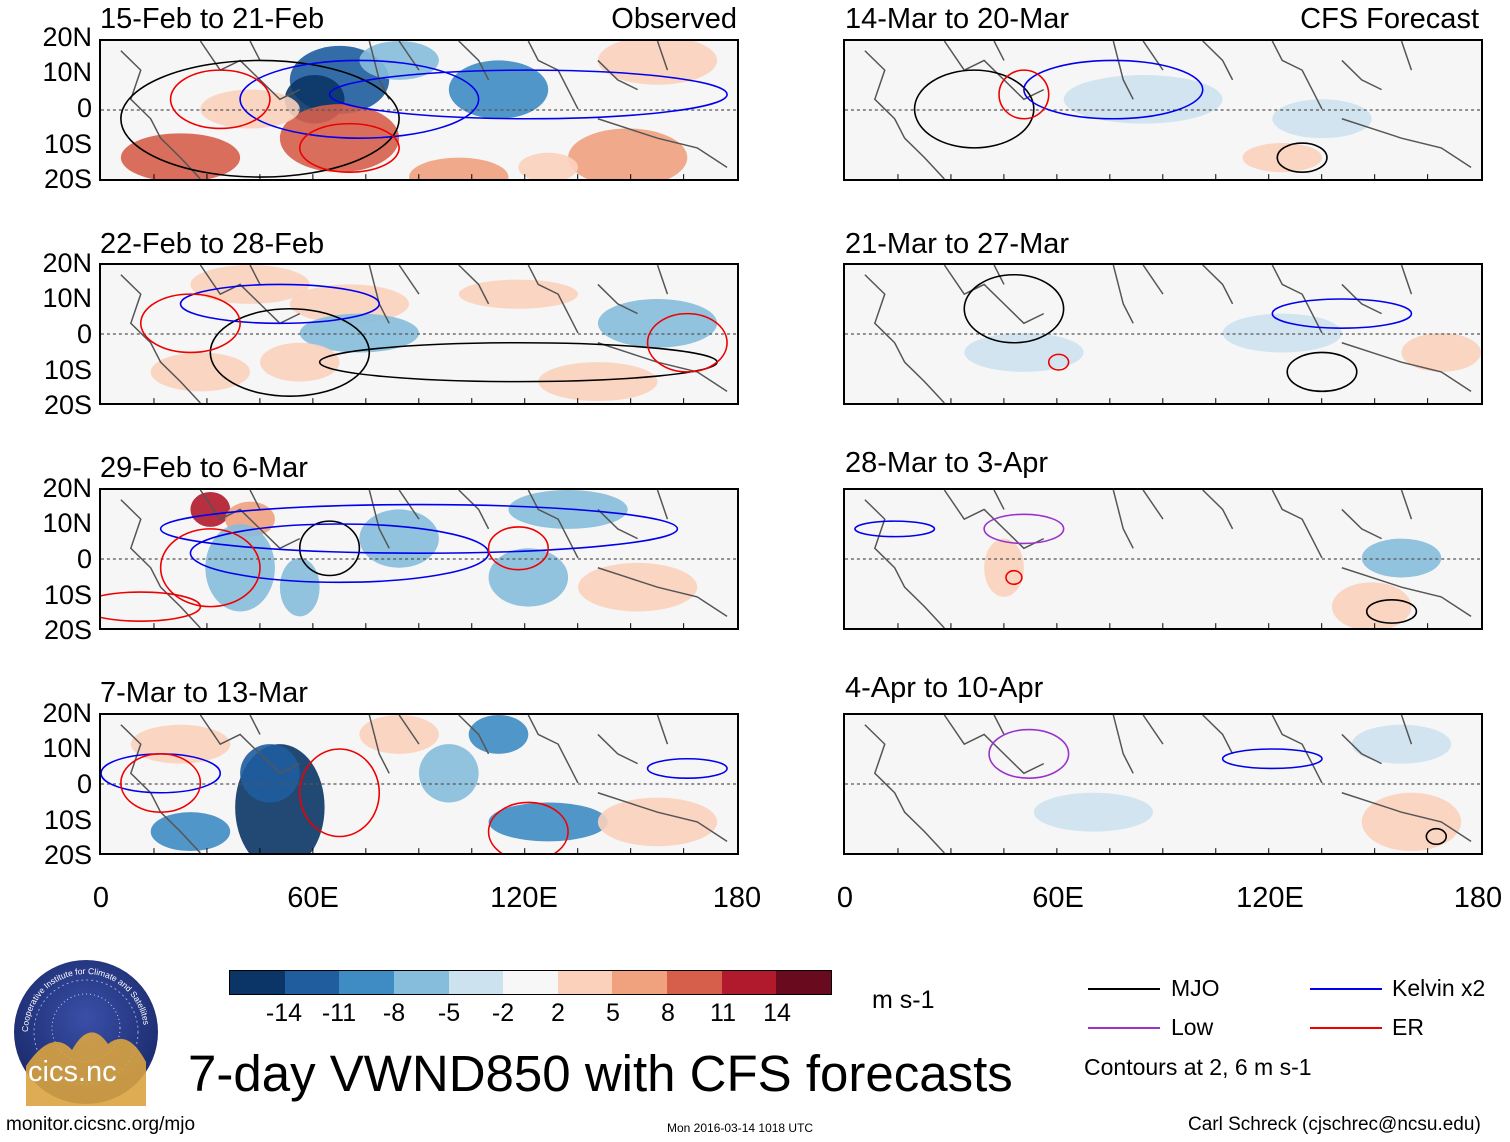 Image resolution: width=1510 pixels, height=1142 pixels. I want to click on legend-note: Contours at 2, 6 m s-1, so click(1198, 1067).